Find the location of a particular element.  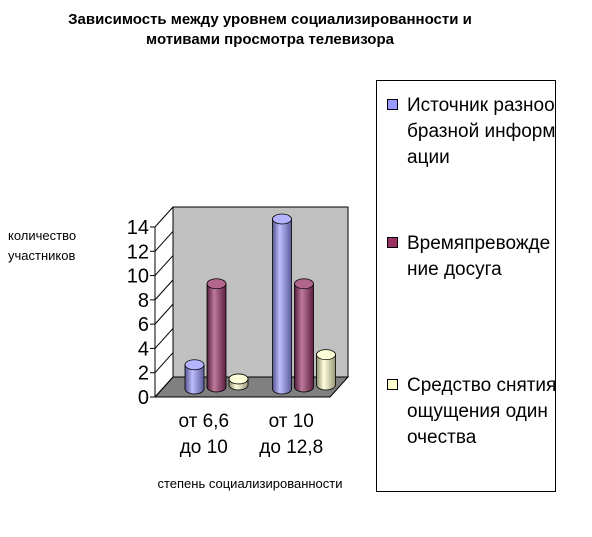

x-tick-label: до 12,8 is located at coordinates (291, 447).